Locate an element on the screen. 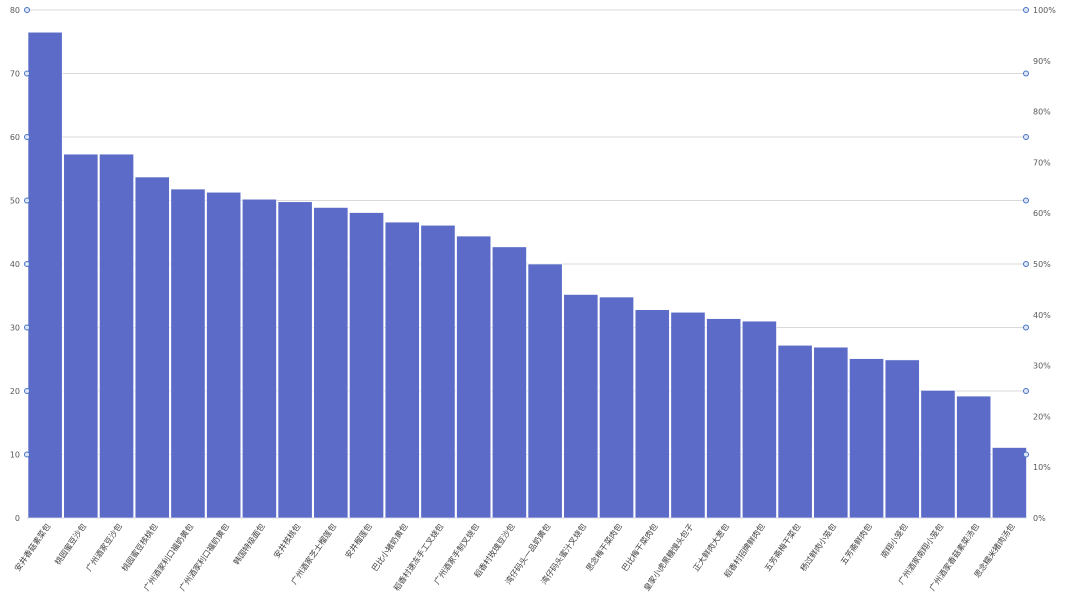 The image size is (1065, 615). category-label: 巴比梅干菜肉包 is located at coordinates (639, 547).